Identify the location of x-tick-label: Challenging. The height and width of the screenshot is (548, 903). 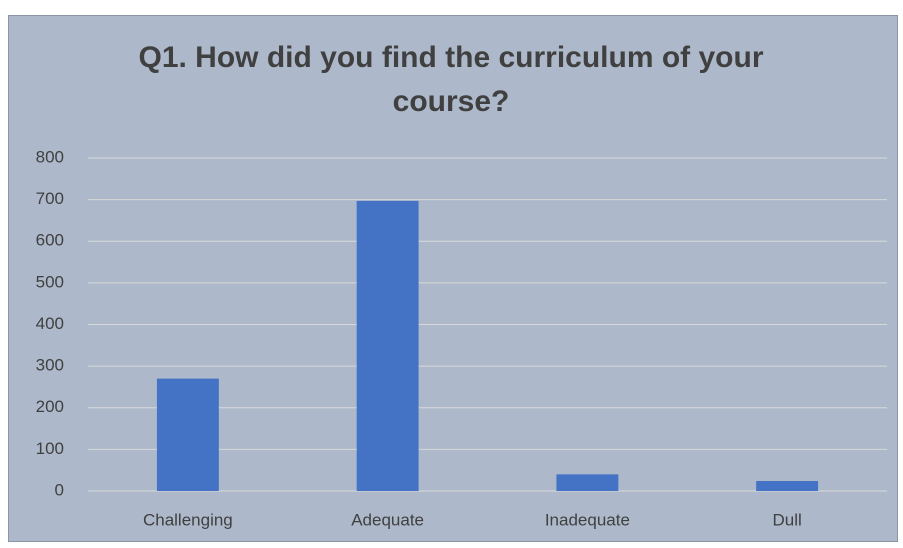
(188, 519).